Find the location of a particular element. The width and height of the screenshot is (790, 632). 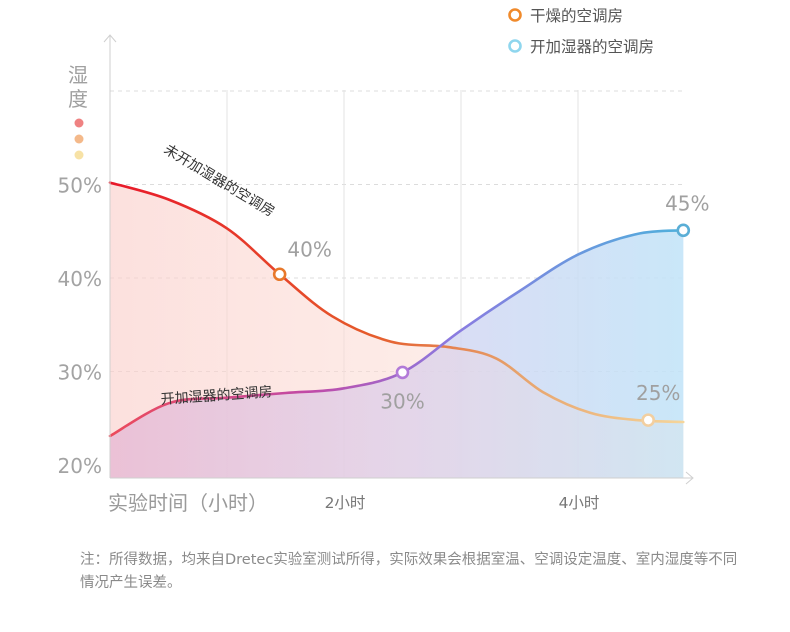

y-tick-label: 50% is located at coordinates (80, 186).